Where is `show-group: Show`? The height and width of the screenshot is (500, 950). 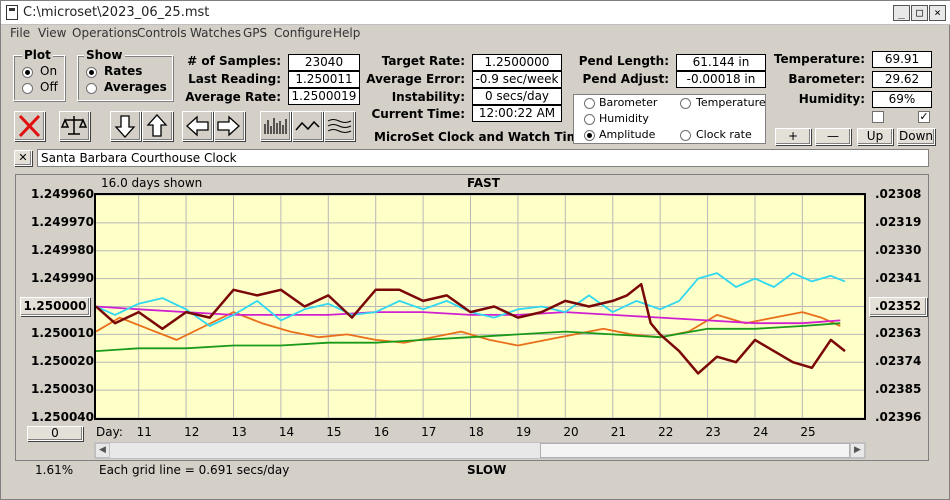
show-group: Show is located at coordinates (125, 74).